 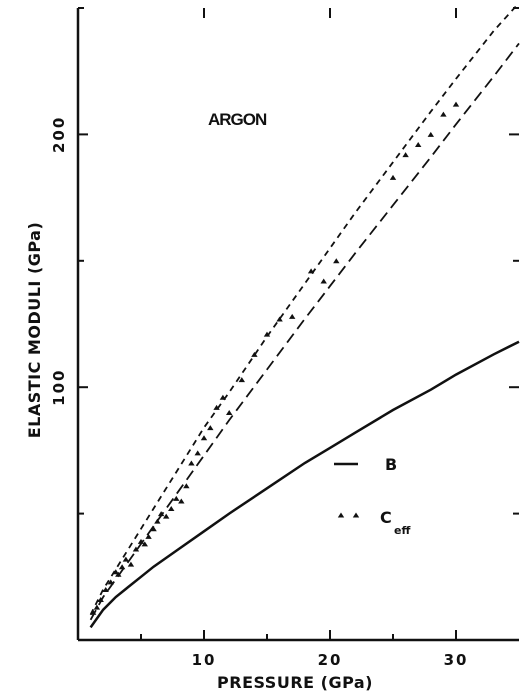 What do you see at coordinates (34, 330) in the screenshot?
I see `y-axis-title: ELASTIC MODULI (GPa)` at bounding box center [34, 330].